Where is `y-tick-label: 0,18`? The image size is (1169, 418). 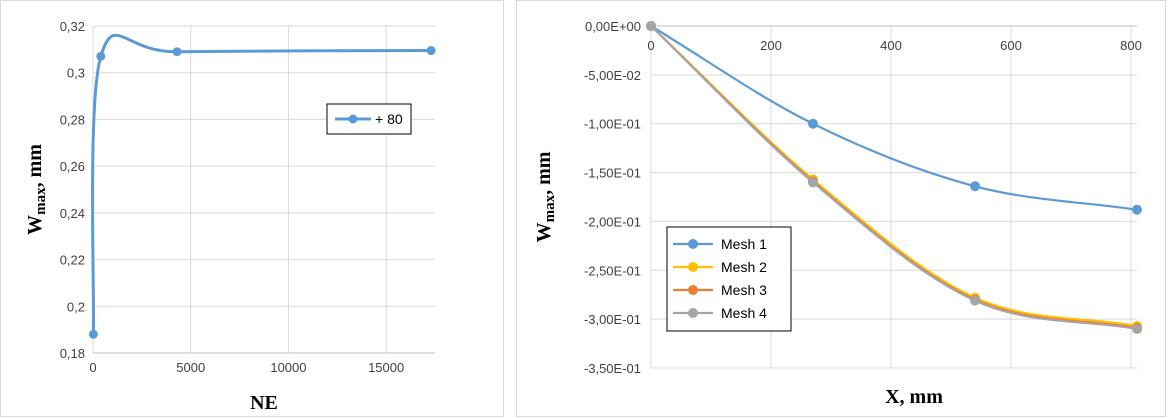 y-tick-label: 0,18 is located at coordinates (72, 353).